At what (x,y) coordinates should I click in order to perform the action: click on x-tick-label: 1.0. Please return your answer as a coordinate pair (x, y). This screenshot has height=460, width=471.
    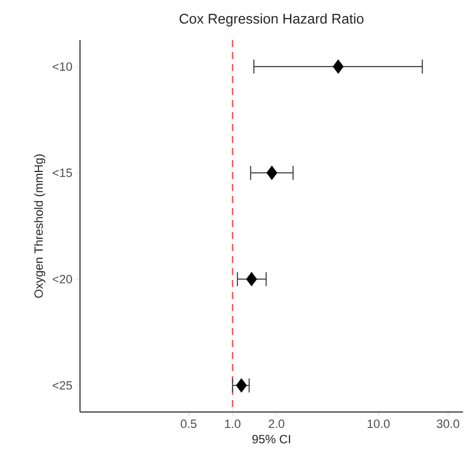
    Looking at the image, I should click on (232, 424).